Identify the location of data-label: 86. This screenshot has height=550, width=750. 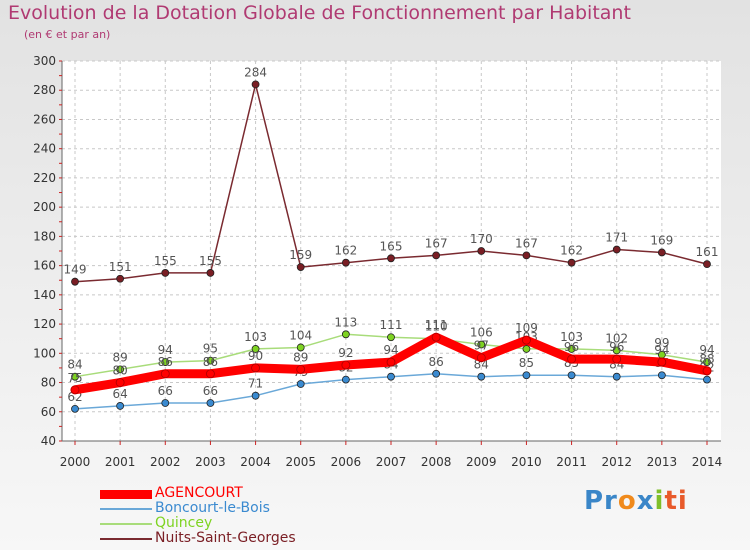
(165, 362).